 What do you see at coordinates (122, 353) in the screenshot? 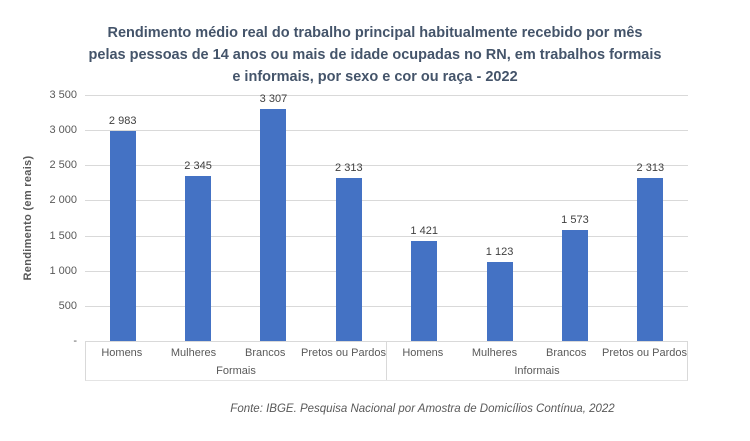
I see `category-label-formais-homens: Homens` at bounding box center [122, 353].